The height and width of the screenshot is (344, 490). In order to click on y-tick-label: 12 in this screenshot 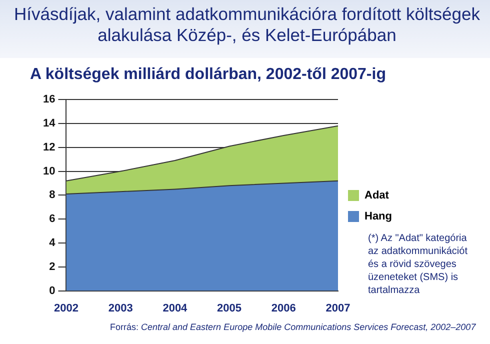, I will do `click(49, 147)`.